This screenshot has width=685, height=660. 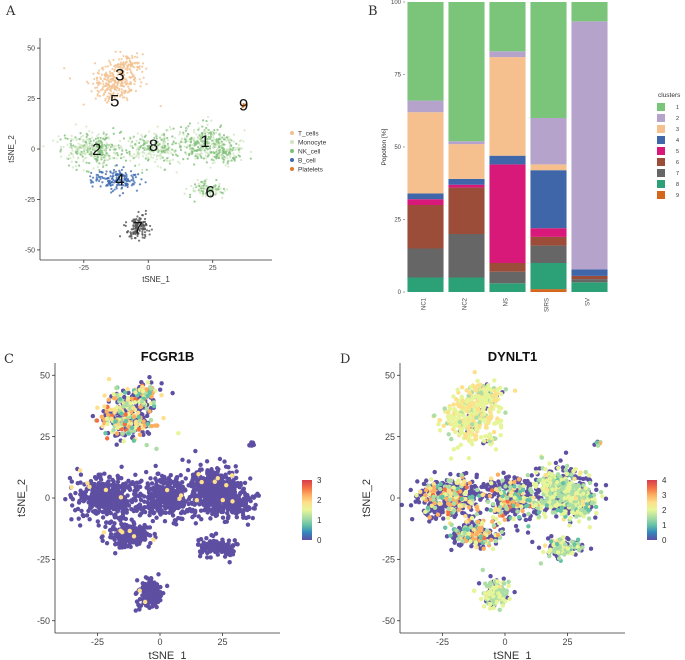 What do you see at coordinates (292, 142) in the screenshot?
I see `legend-swatch` at bounding box center [292, 142].